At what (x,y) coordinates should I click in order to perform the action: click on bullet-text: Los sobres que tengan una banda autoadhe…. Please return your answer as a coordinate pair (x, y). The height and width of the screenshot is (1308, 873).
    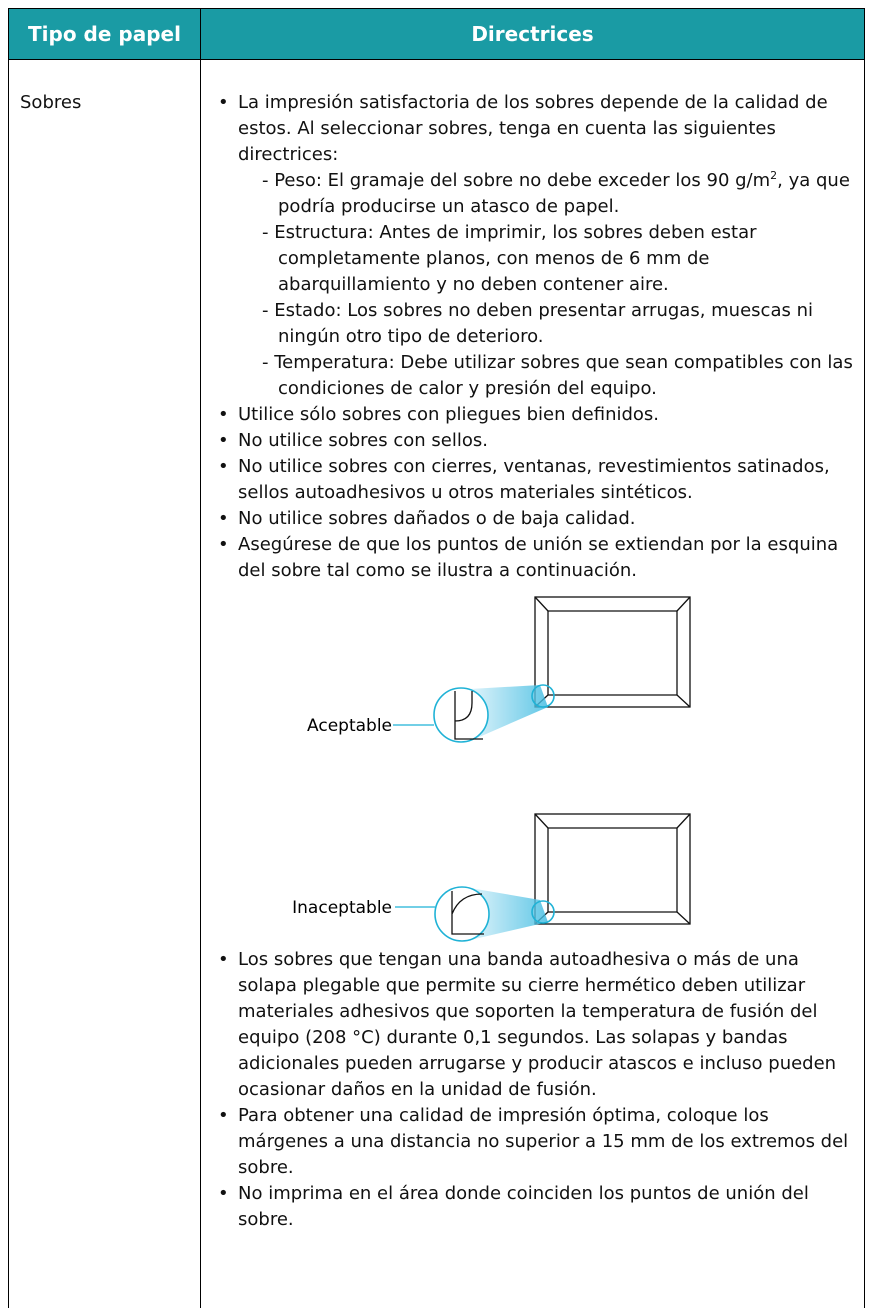
    Looking at the image, I should click on (537, 1024).